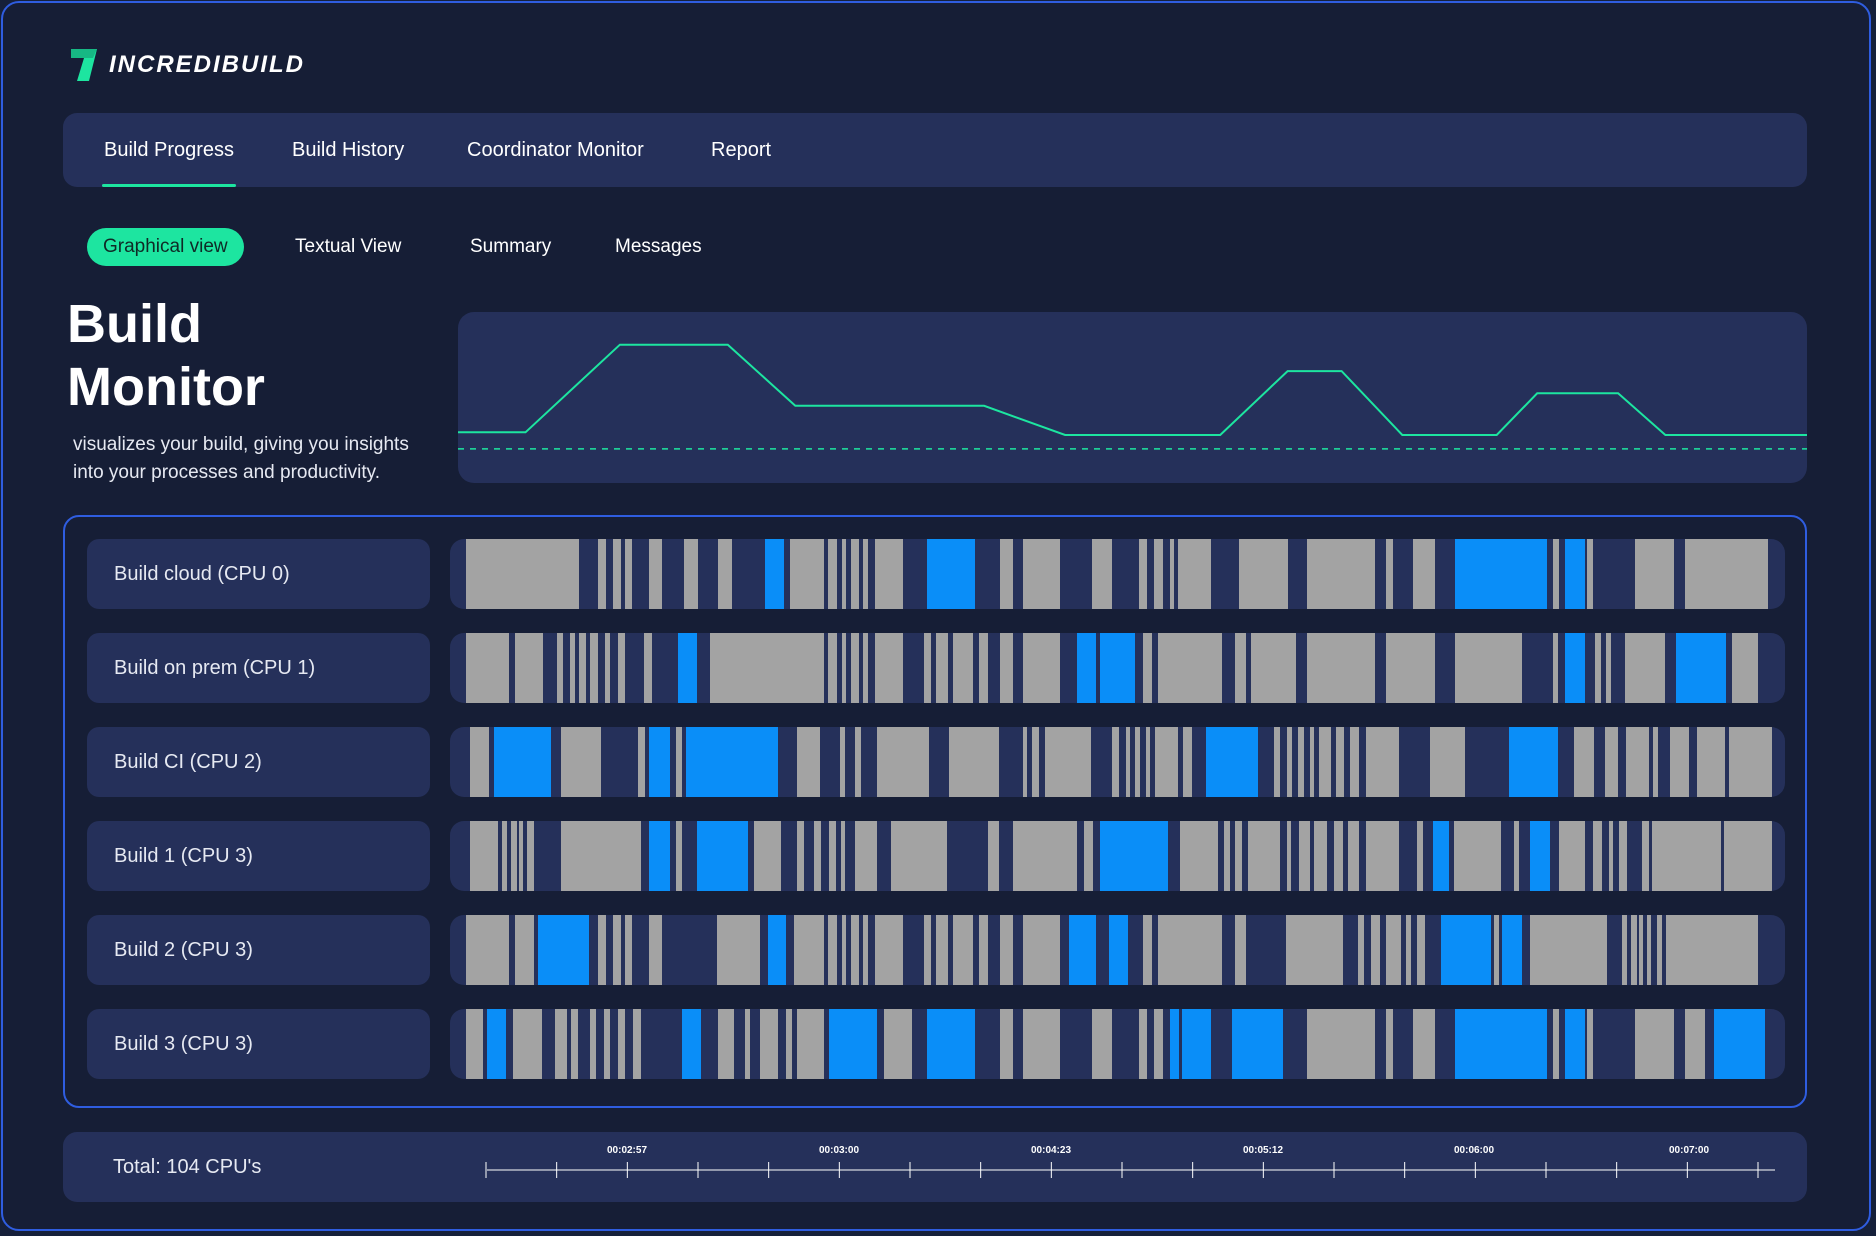 The image size is (1876, 1236). What do you see at coordinates (741, 150) in the screenshot?
I see `tab-report: Report` at bounding box center [741, 150].